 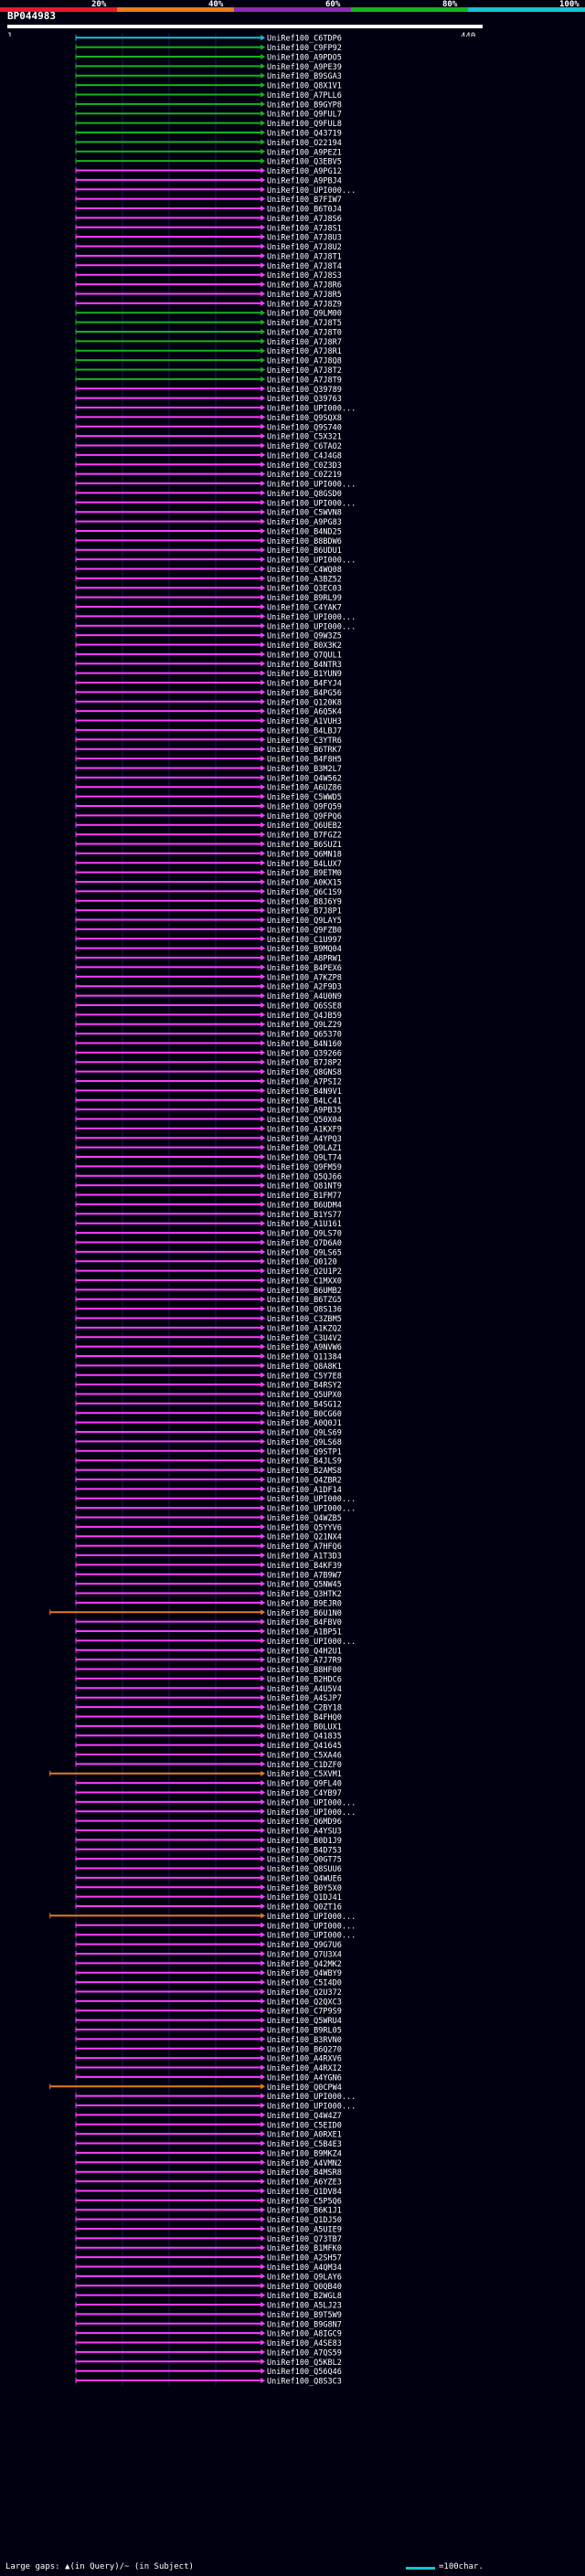 What do you see at coordinates (304, 2116) in the screenshot?
I see `row-label: UniRef100_Q4W4Z7` at bounding box center [304, 2116].